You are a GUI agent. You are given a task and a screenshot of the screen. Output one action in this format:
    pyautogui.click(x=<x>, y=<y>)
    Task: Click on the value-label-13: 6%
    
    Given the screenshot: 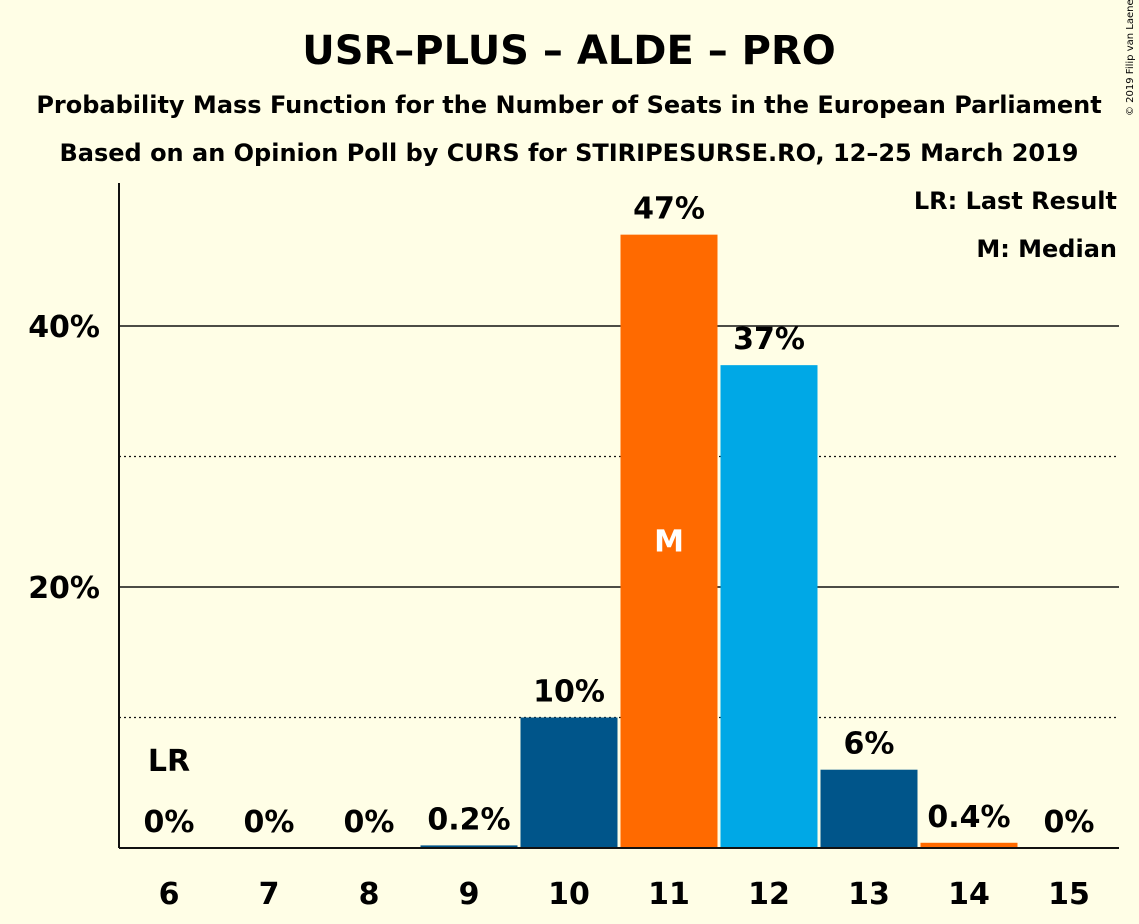 What is the action you would take?
    pyautogui.click(x=869, y=744)
    